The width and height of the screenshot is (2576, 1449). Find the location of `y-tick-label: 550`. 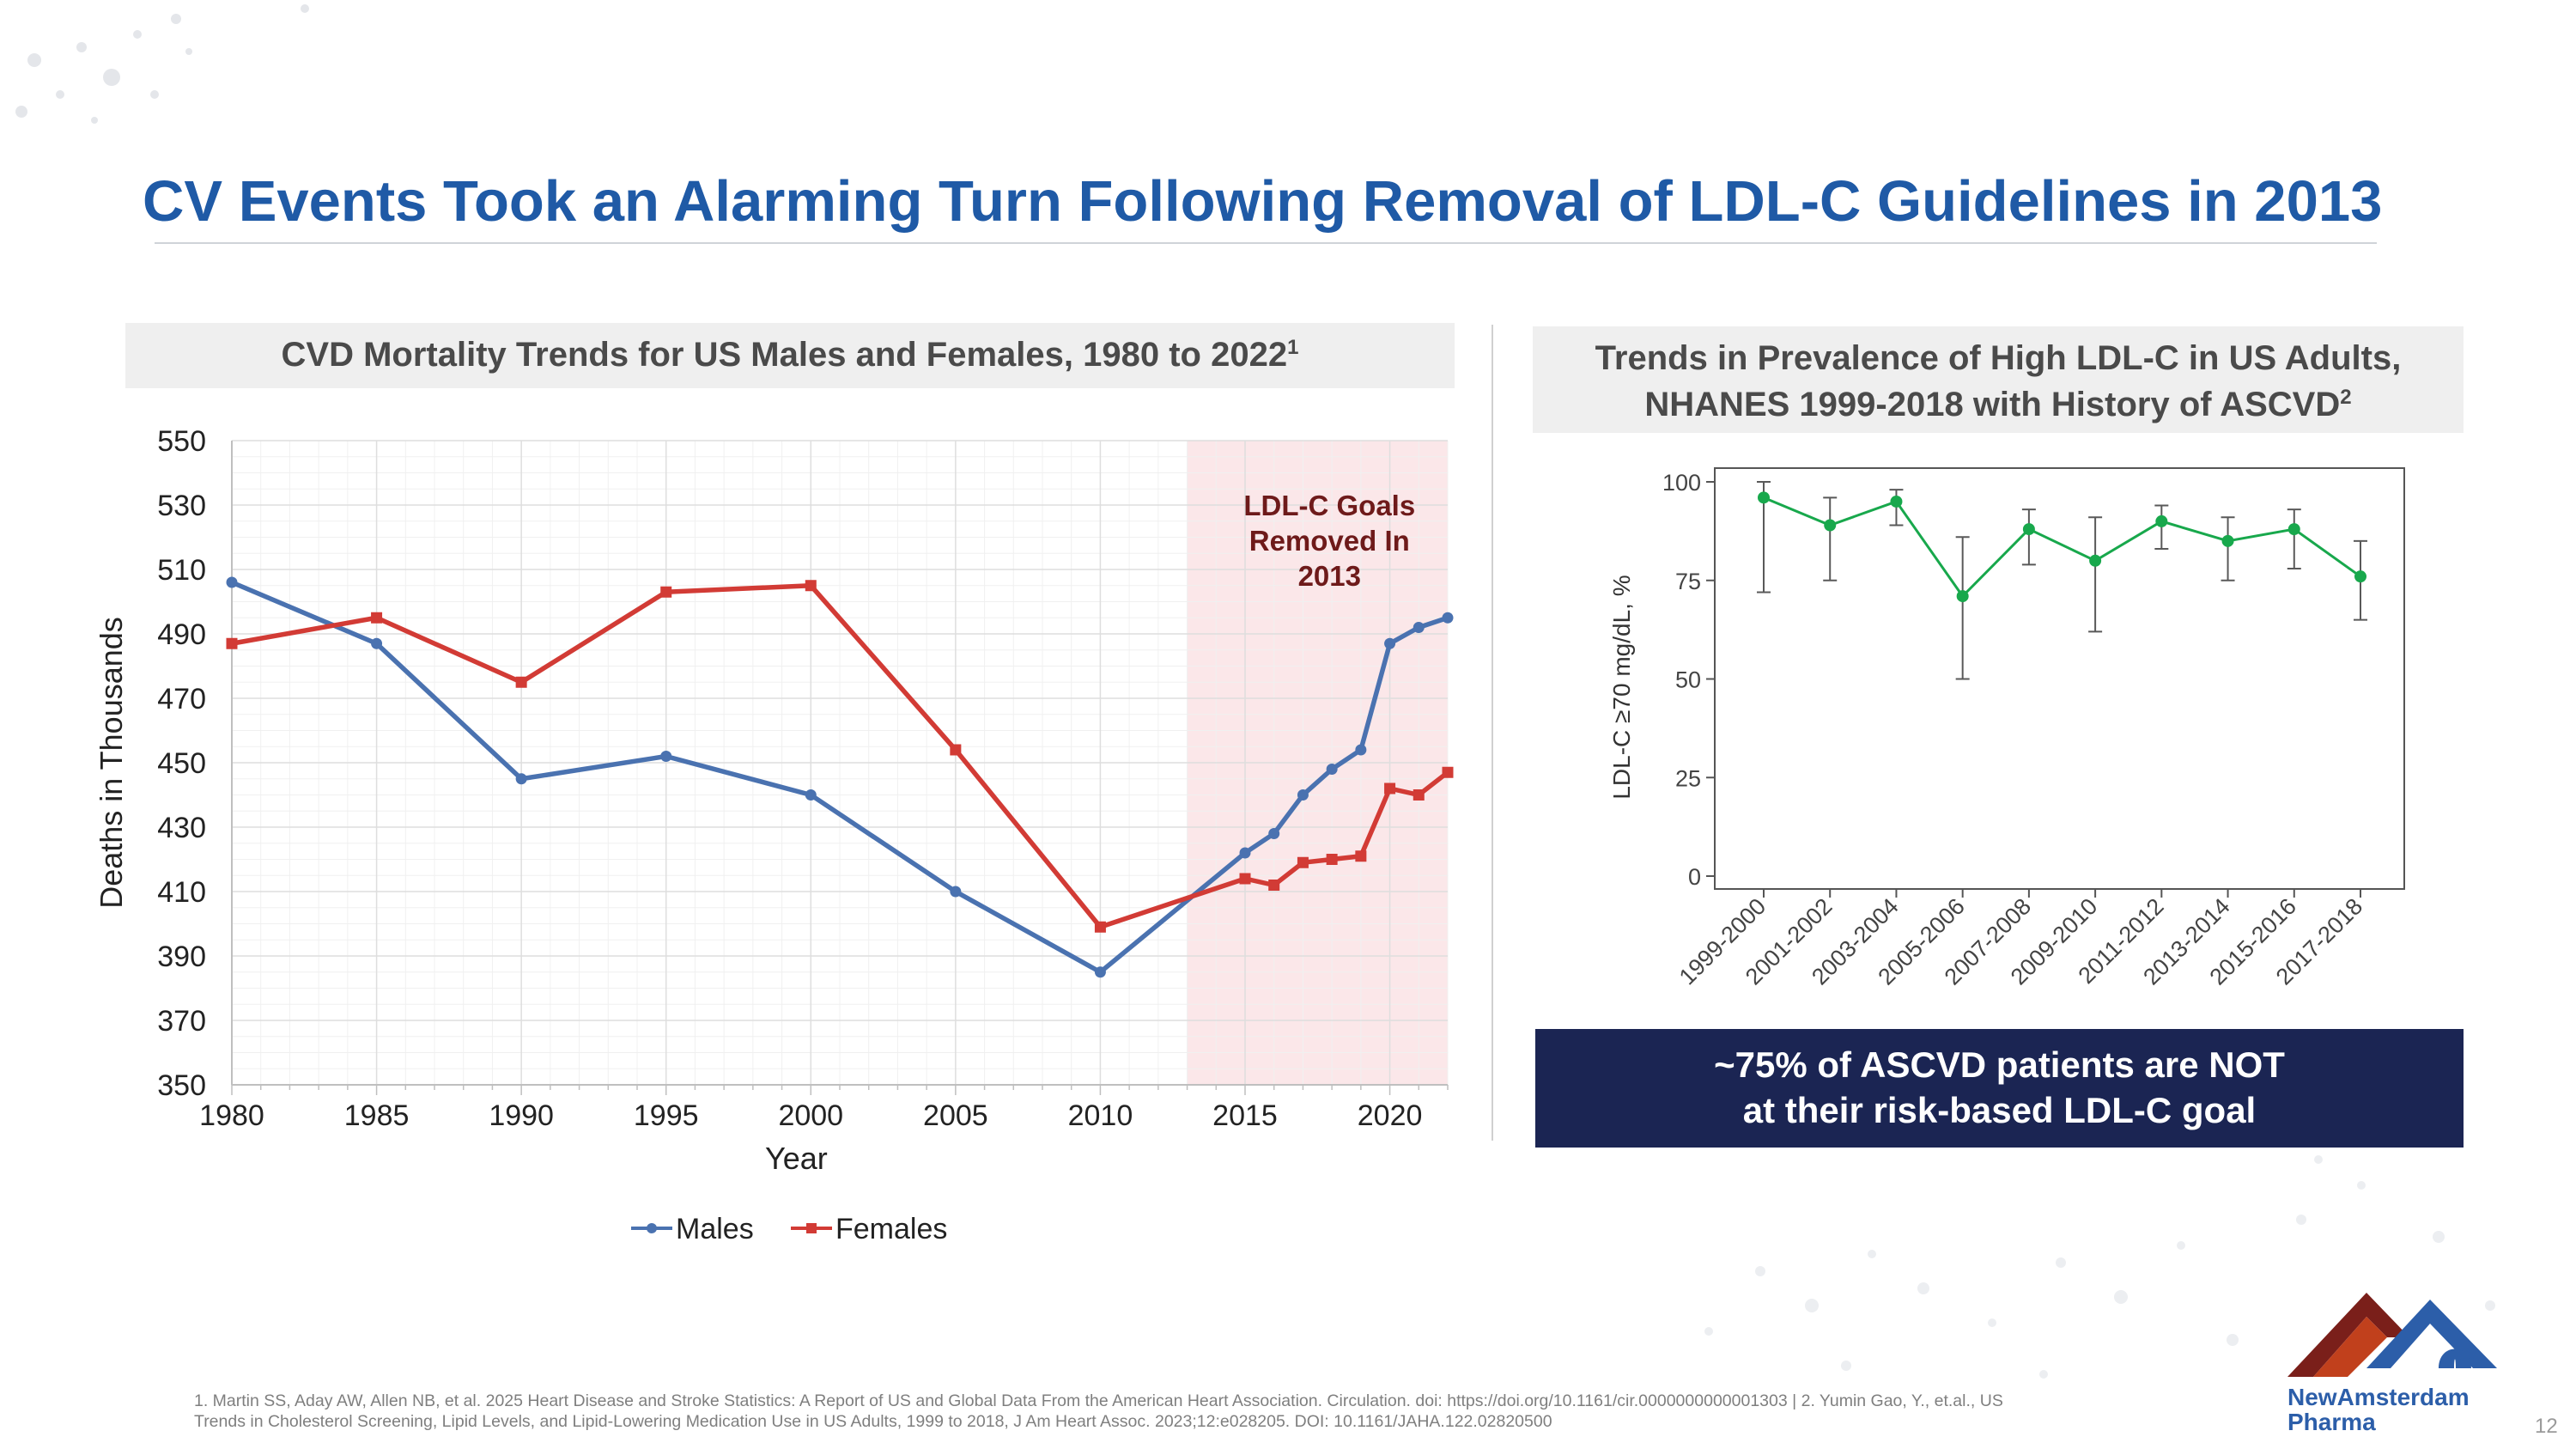

y-tick-label: 550 is located at coordinates (181, 442).